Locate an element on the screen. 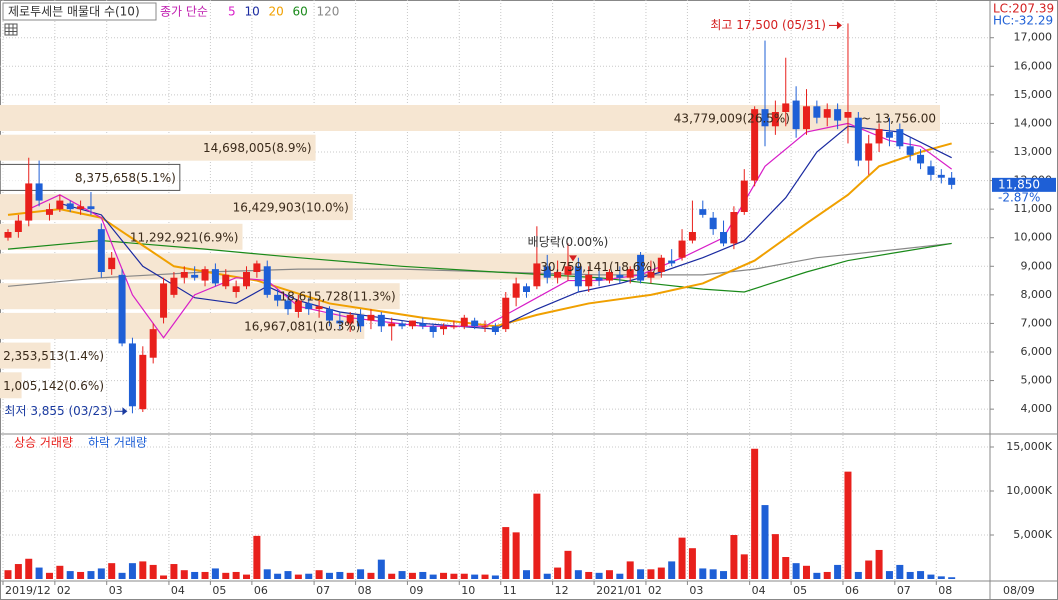 Image resolution: width=1058 pixels, height=600 pixels. x-tick-label: 2019/12 is located at coordinates (28, 590).